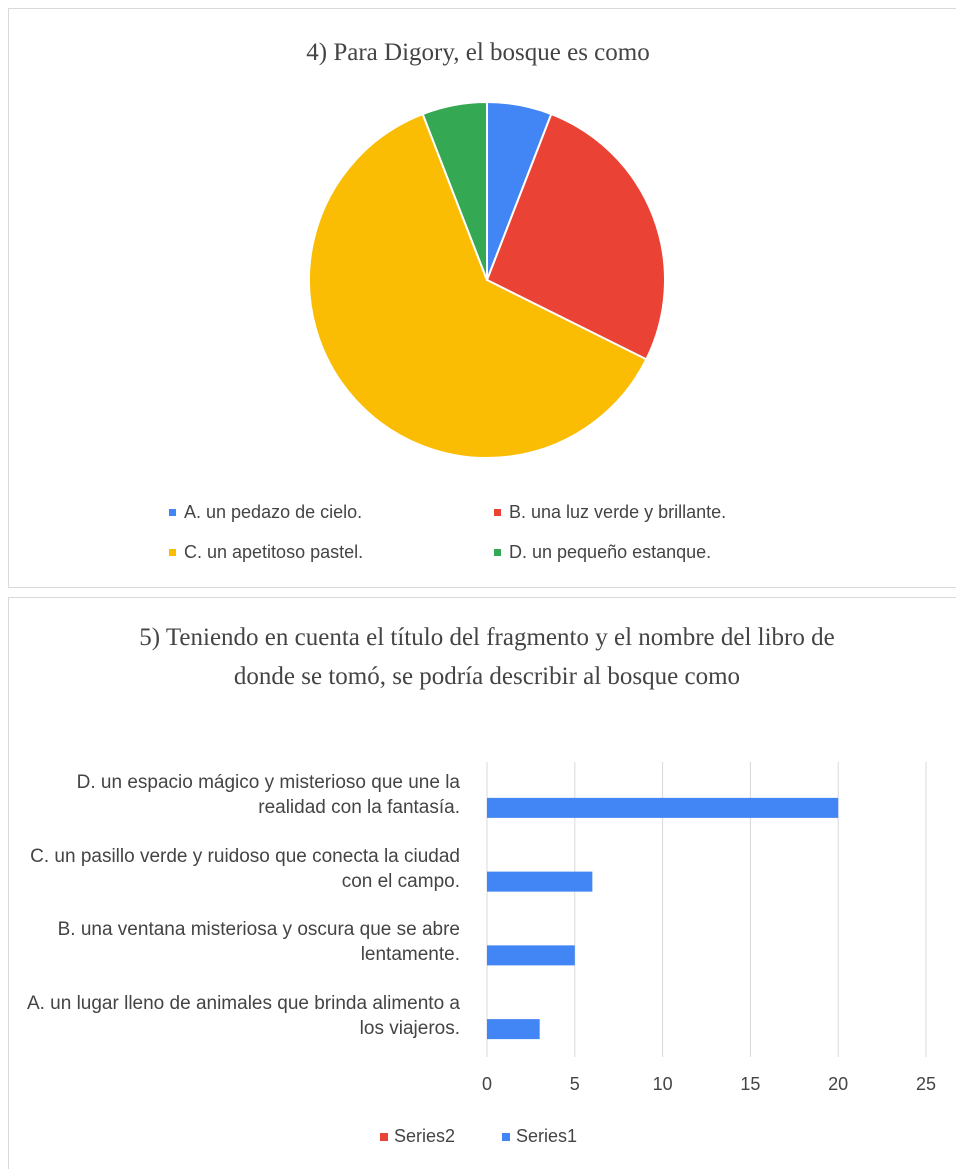 This screenshot has width=956, height=1169. What do you see at coordinates (487, 1084) in the screenshot?
I see `x-tick-label: 0` at bounding box center [487, 1084].